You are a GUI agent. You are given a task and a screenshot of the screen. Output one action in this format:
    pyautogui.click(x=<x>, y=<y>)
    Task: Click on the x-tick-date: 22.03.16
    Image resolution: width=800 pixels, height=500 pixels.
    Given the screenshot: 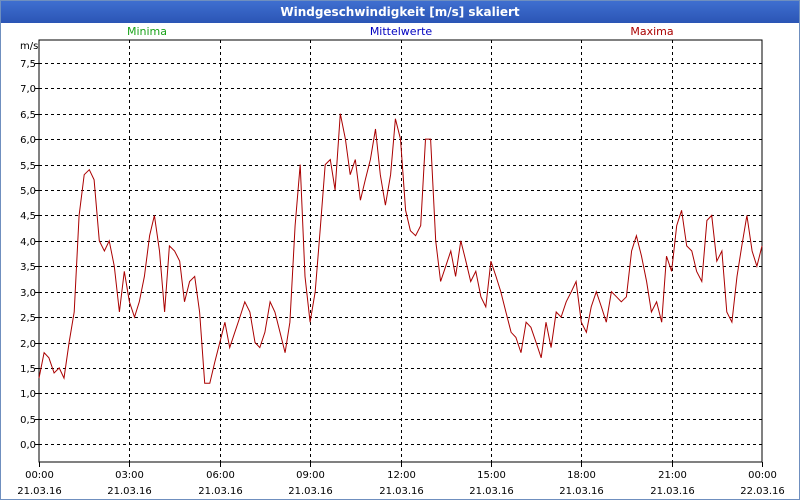 What is the action you would take?
    pyautogui.click(x=762, y=491)
    